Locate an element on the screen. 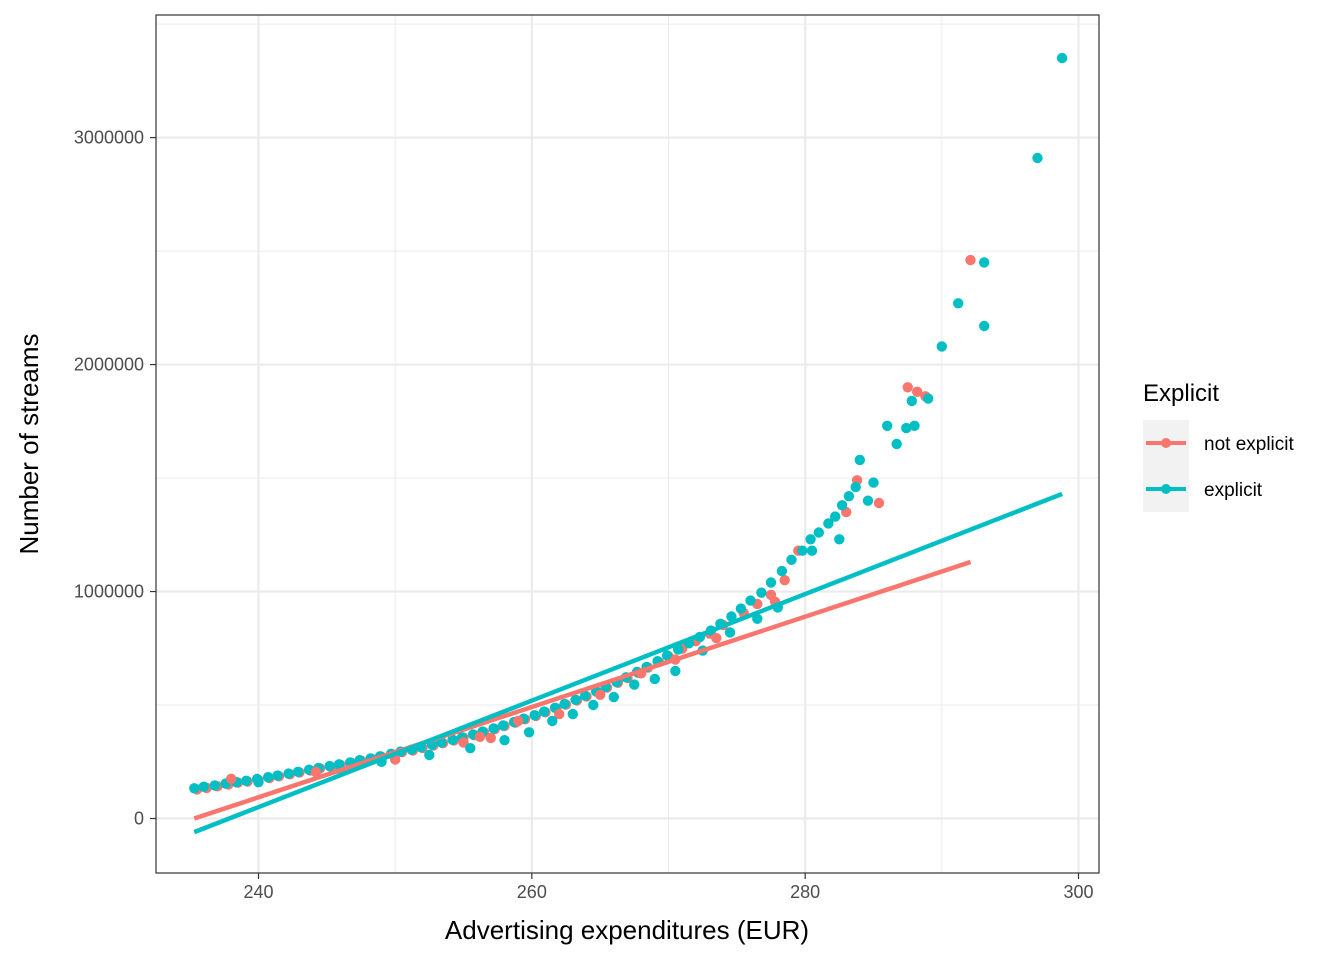  legend-title: Explicit is located at coordinates (1181, 393).